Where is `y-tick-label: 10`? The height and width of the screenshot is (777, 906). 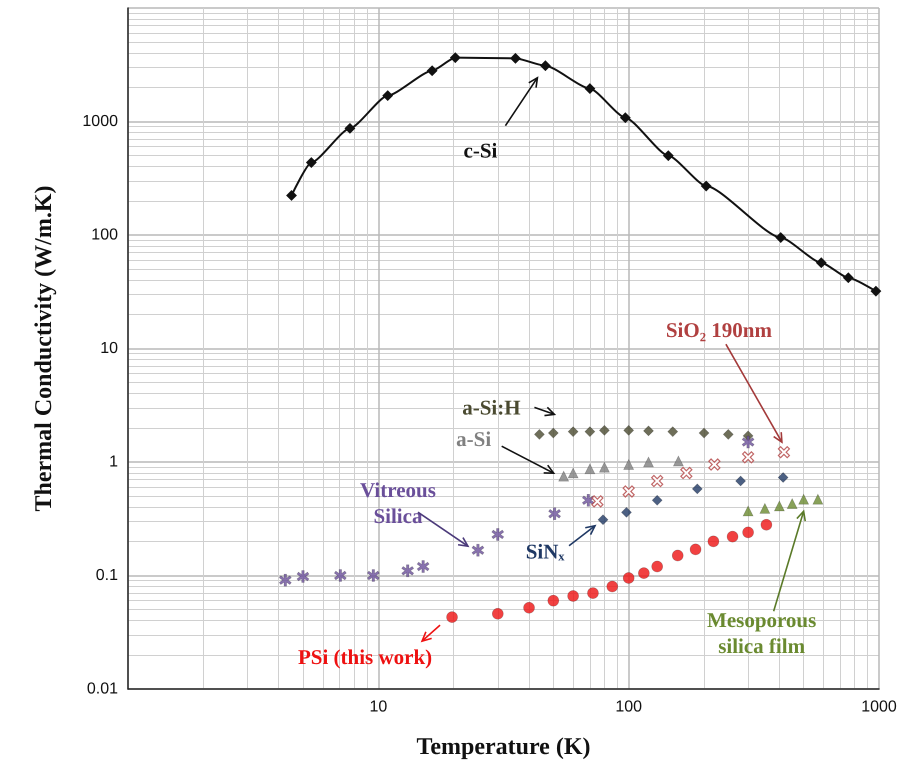
y-tick-label: 10 is located at coordinates (109, 348).